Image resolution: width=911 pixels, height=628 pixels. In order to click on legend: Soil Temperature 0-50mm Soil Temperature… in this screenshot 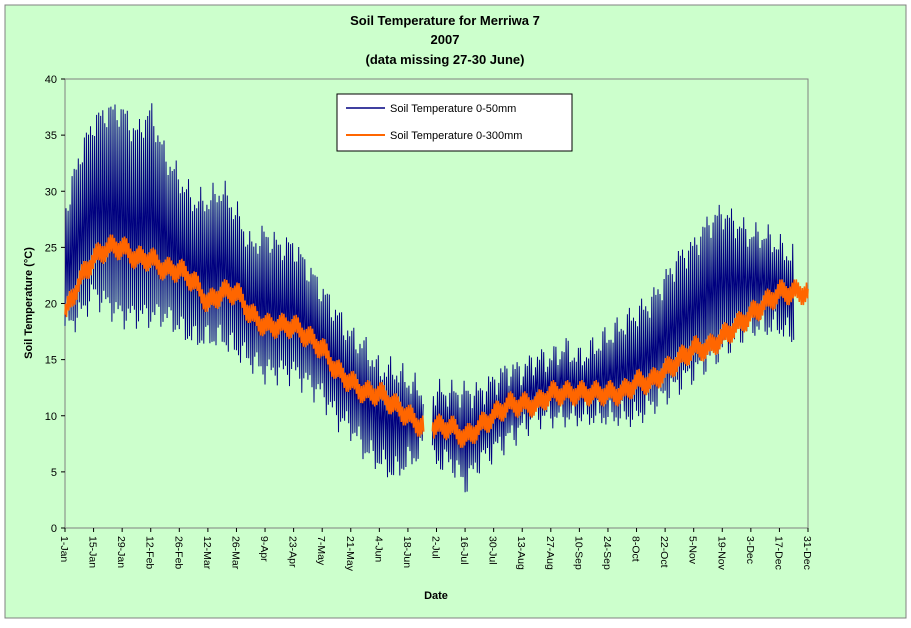, I will do `click(454, 122)`.